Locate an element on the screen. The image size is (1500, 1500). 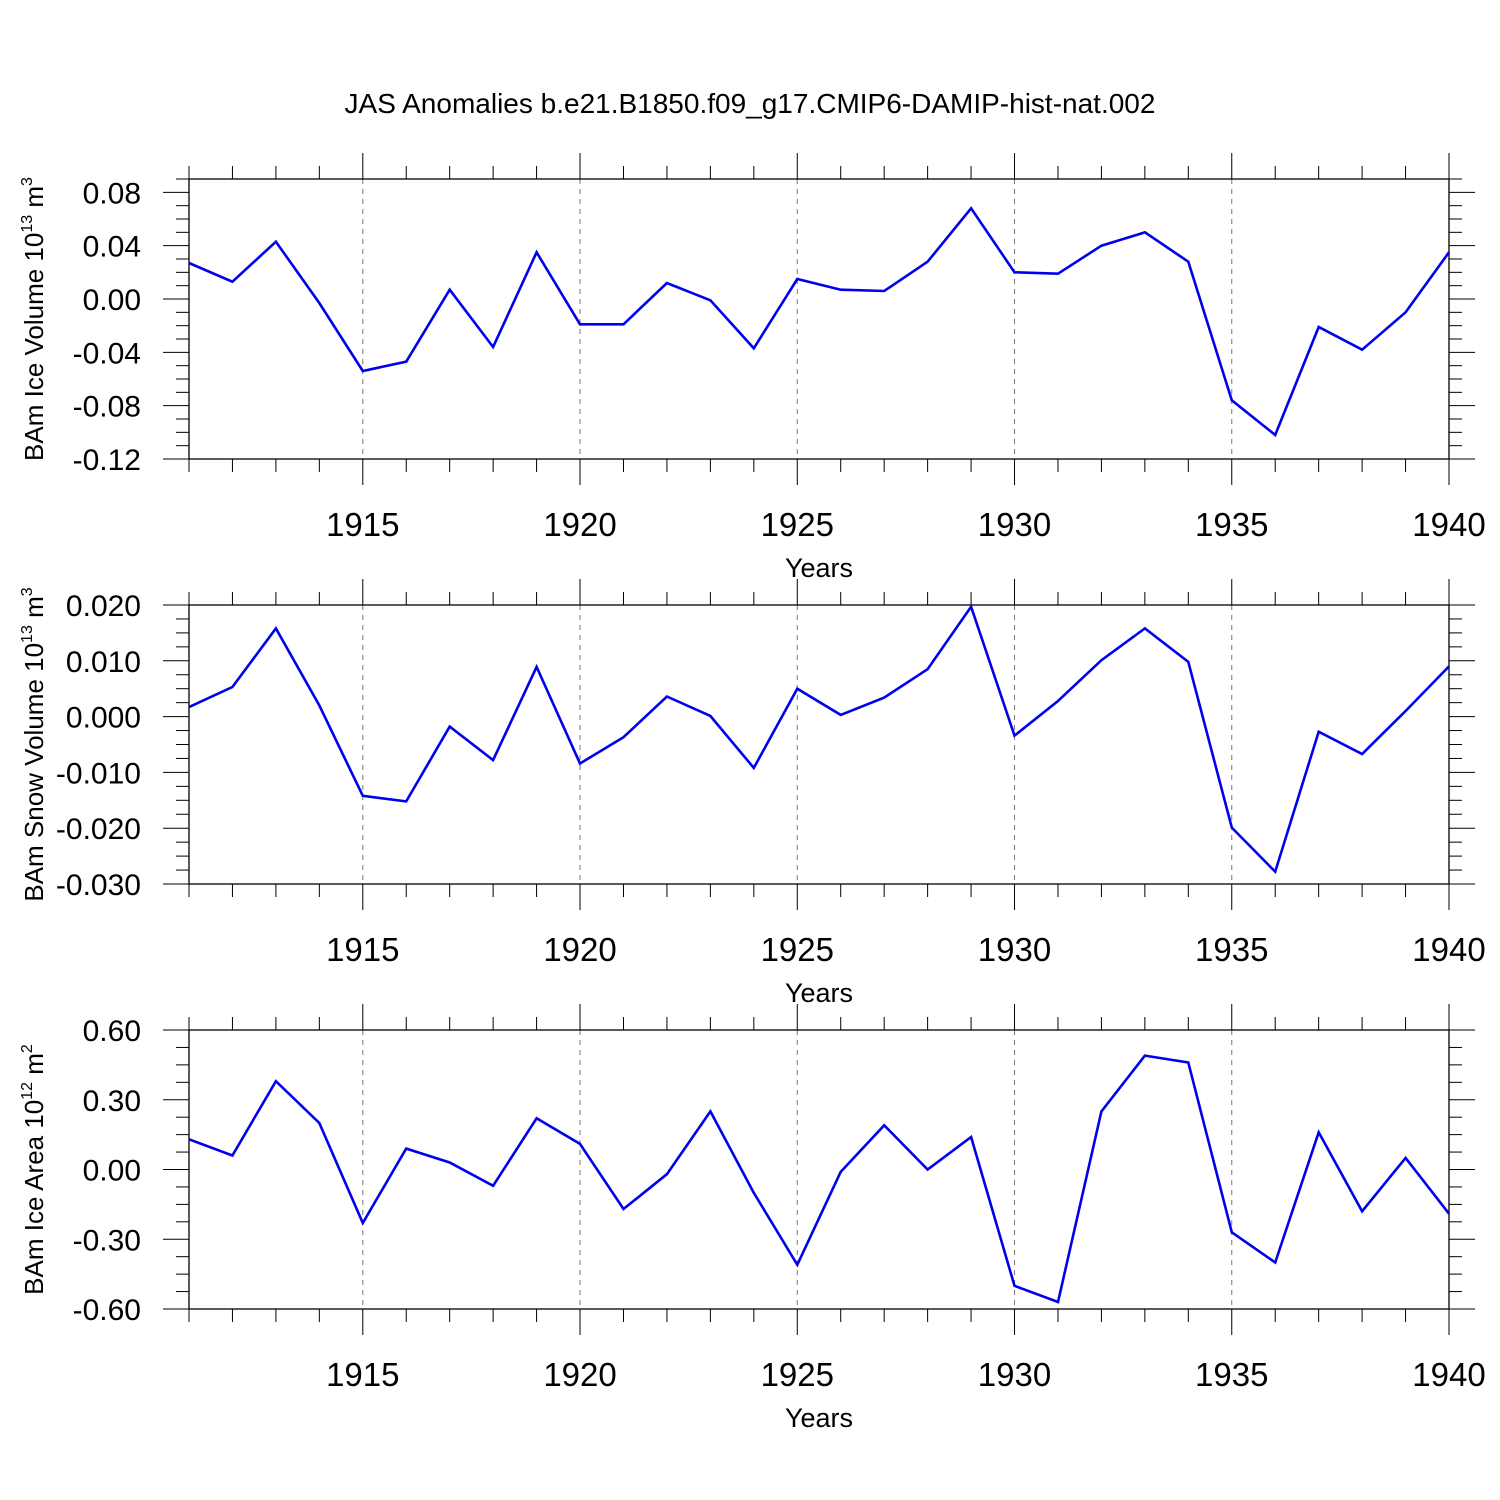
y-axis-label: BAm Ice Volume 1013 m3 is located at coordinates (34, 319).